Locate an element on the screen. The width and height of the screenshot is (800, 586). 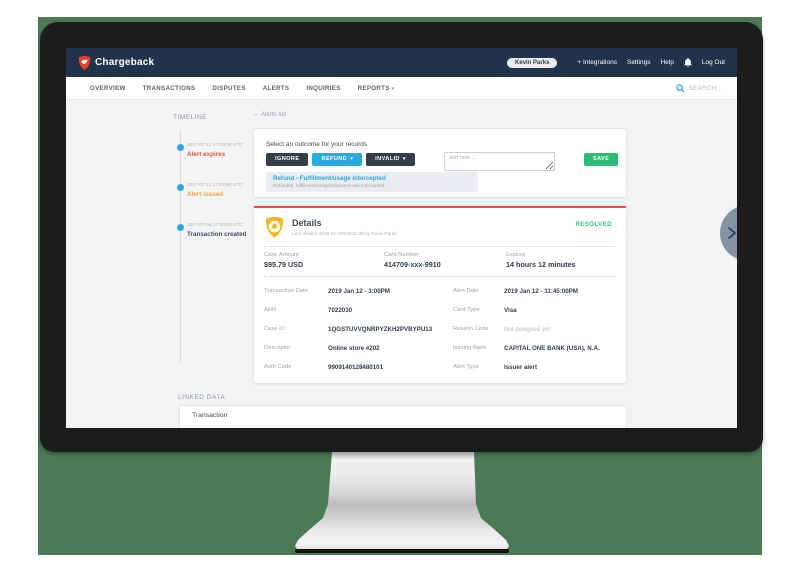
integrations-link: + Integrations is located at coordinates (597, 62).